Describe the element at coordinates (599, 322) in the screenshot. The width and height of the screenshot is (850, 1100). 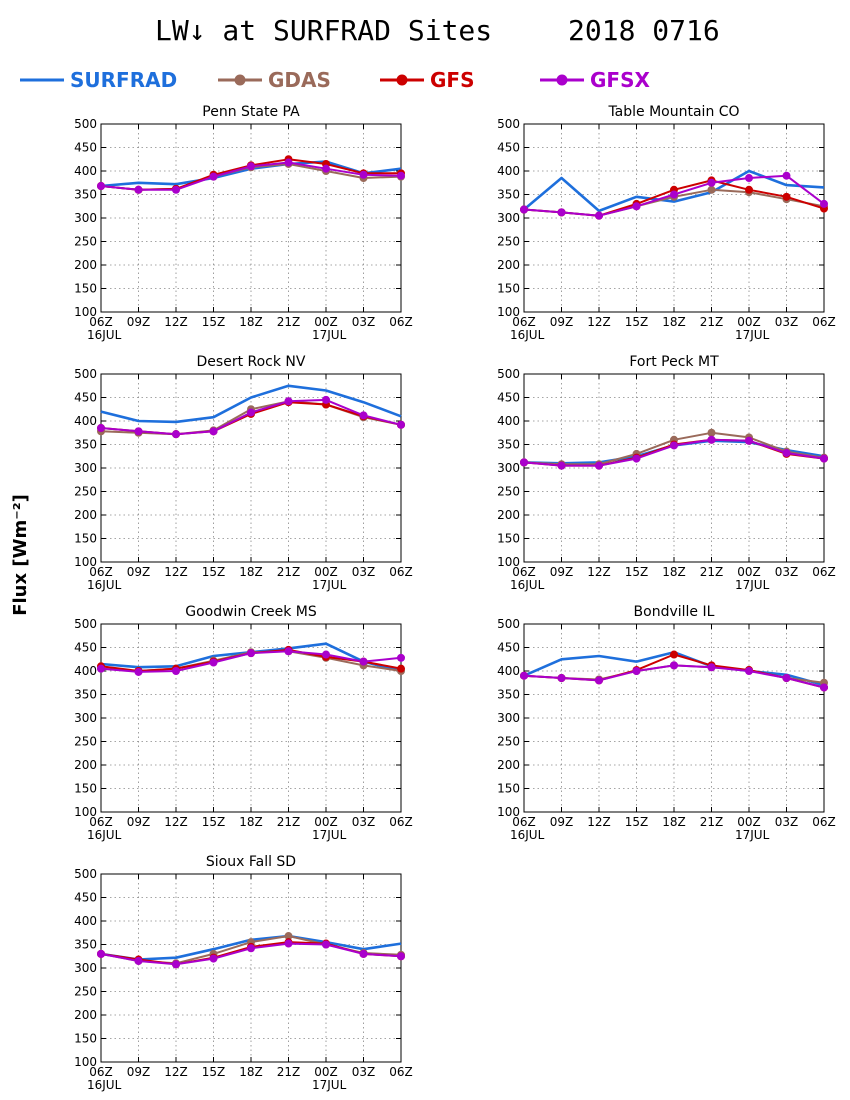
I see `x-tick-label: 12Z` at that location.